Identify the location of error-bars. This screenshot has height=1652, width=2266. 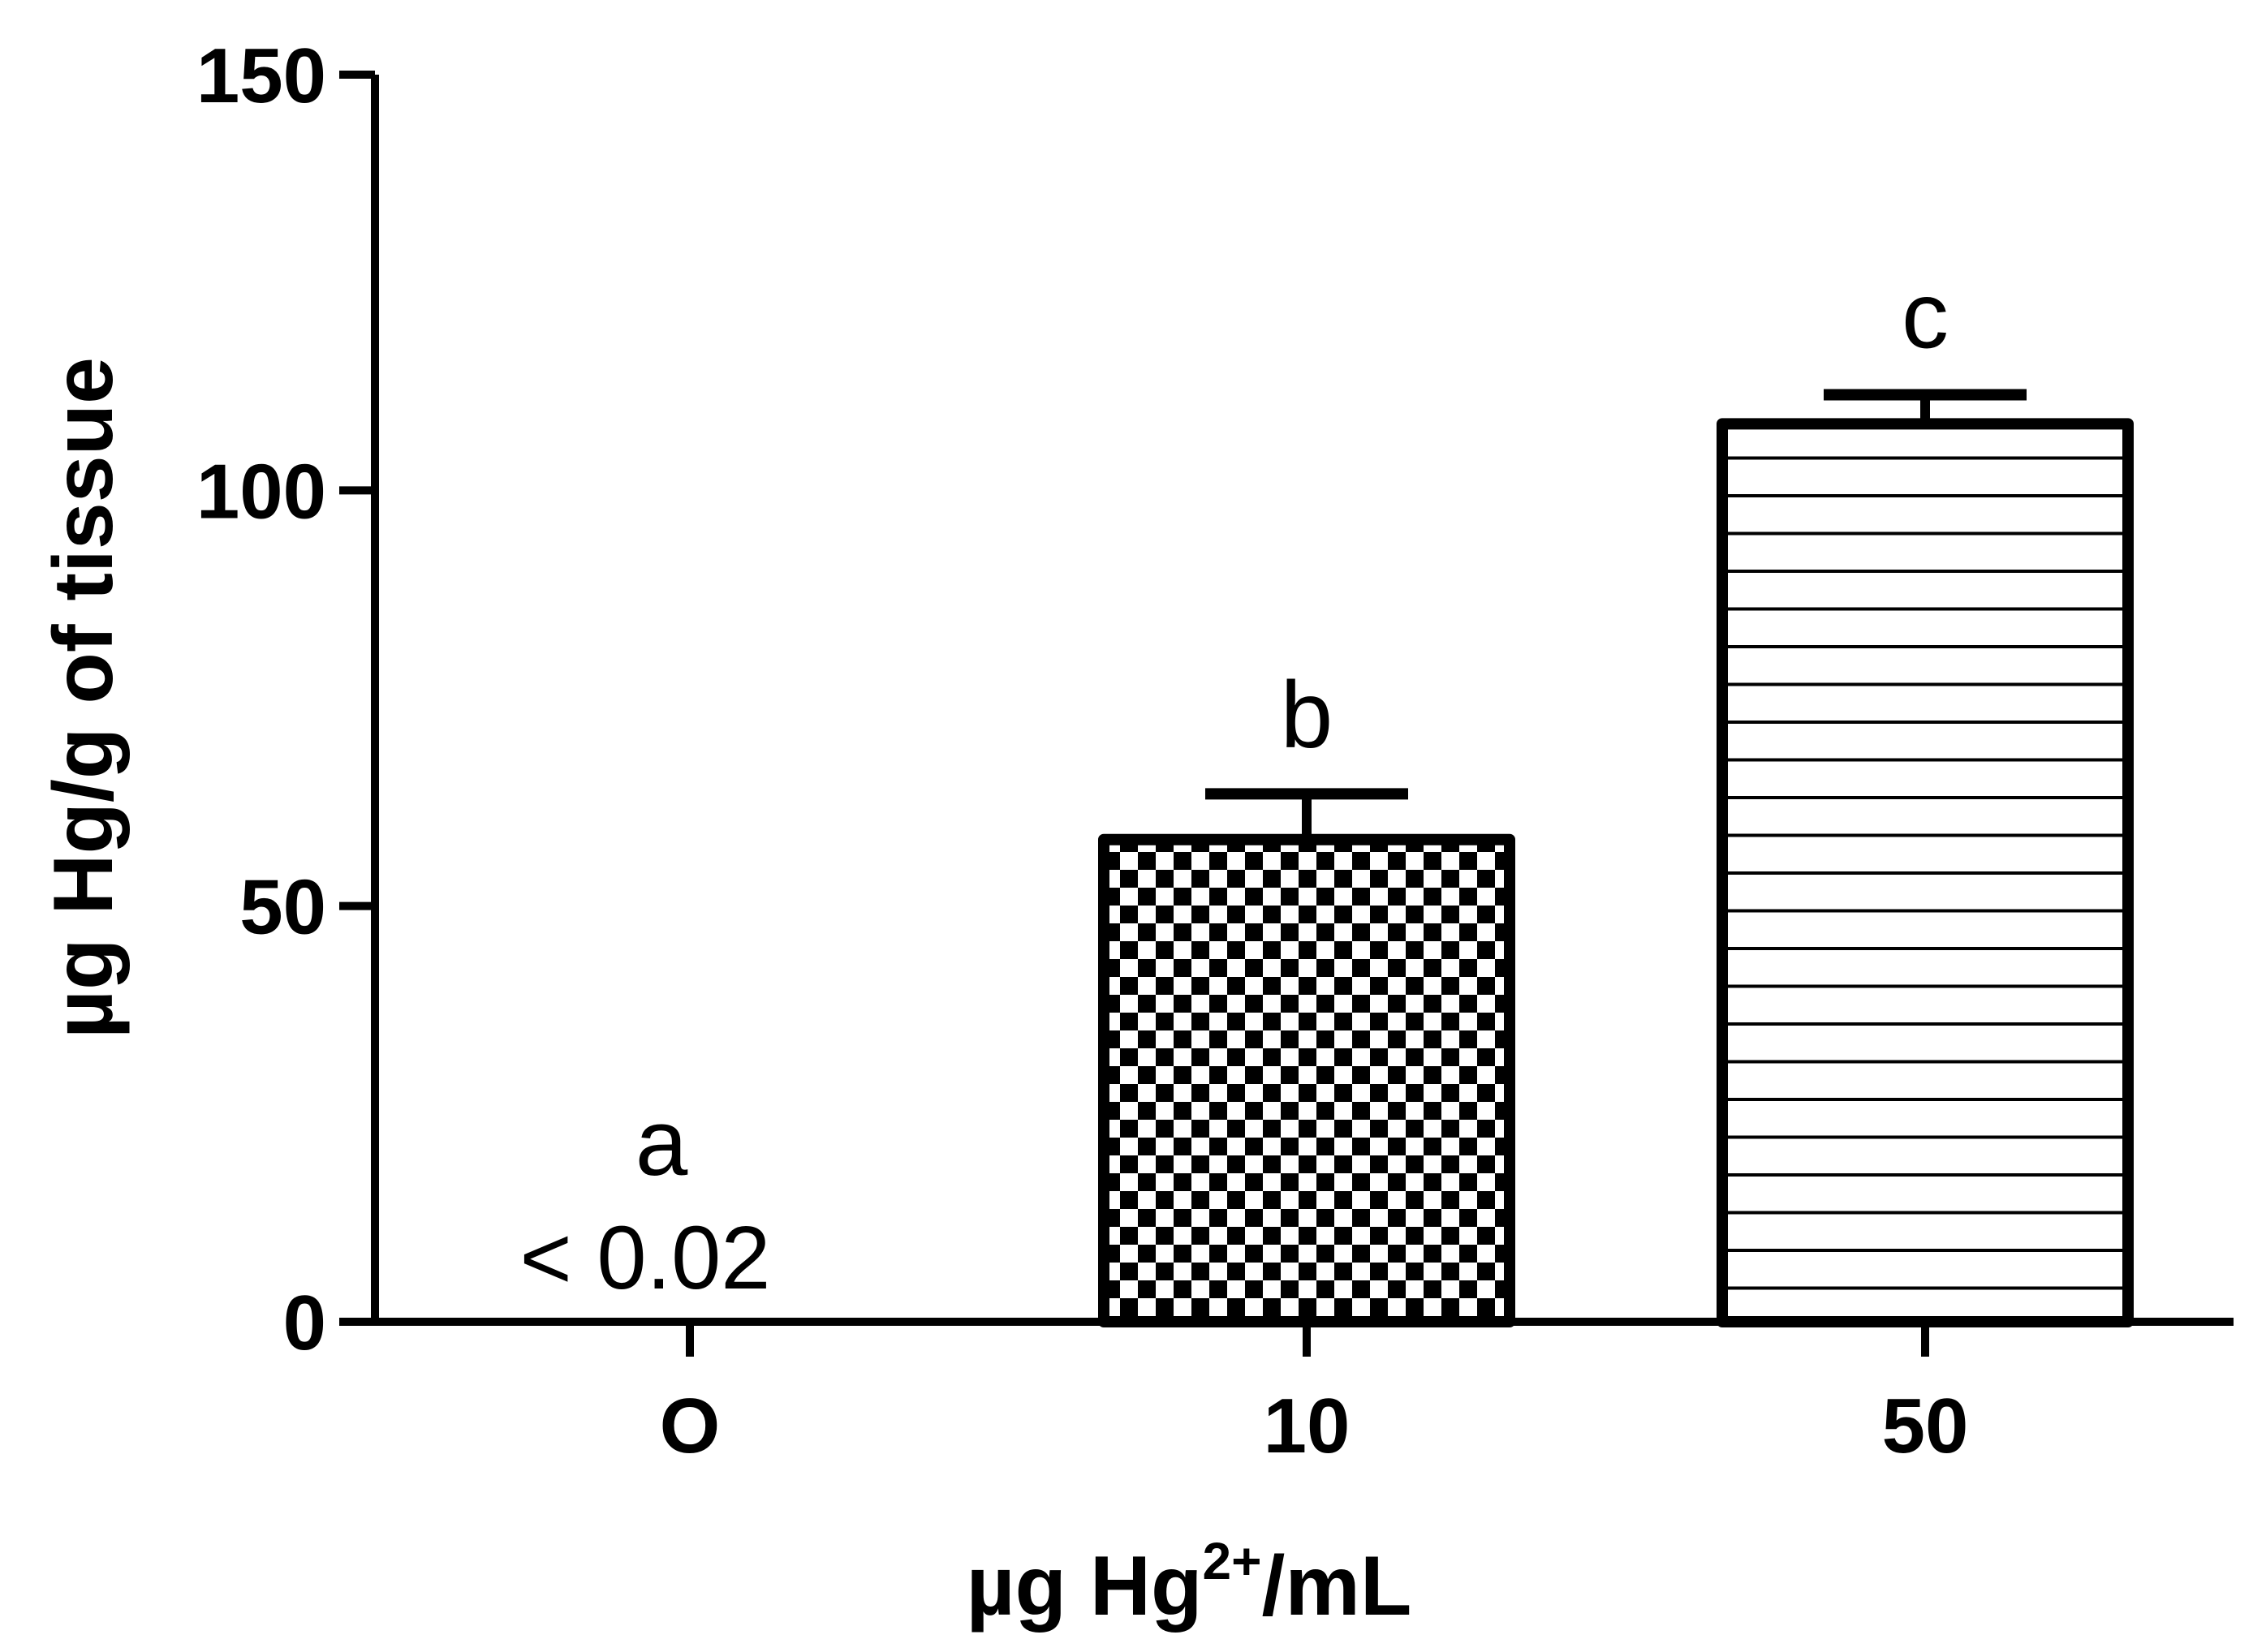
(1616, 614).